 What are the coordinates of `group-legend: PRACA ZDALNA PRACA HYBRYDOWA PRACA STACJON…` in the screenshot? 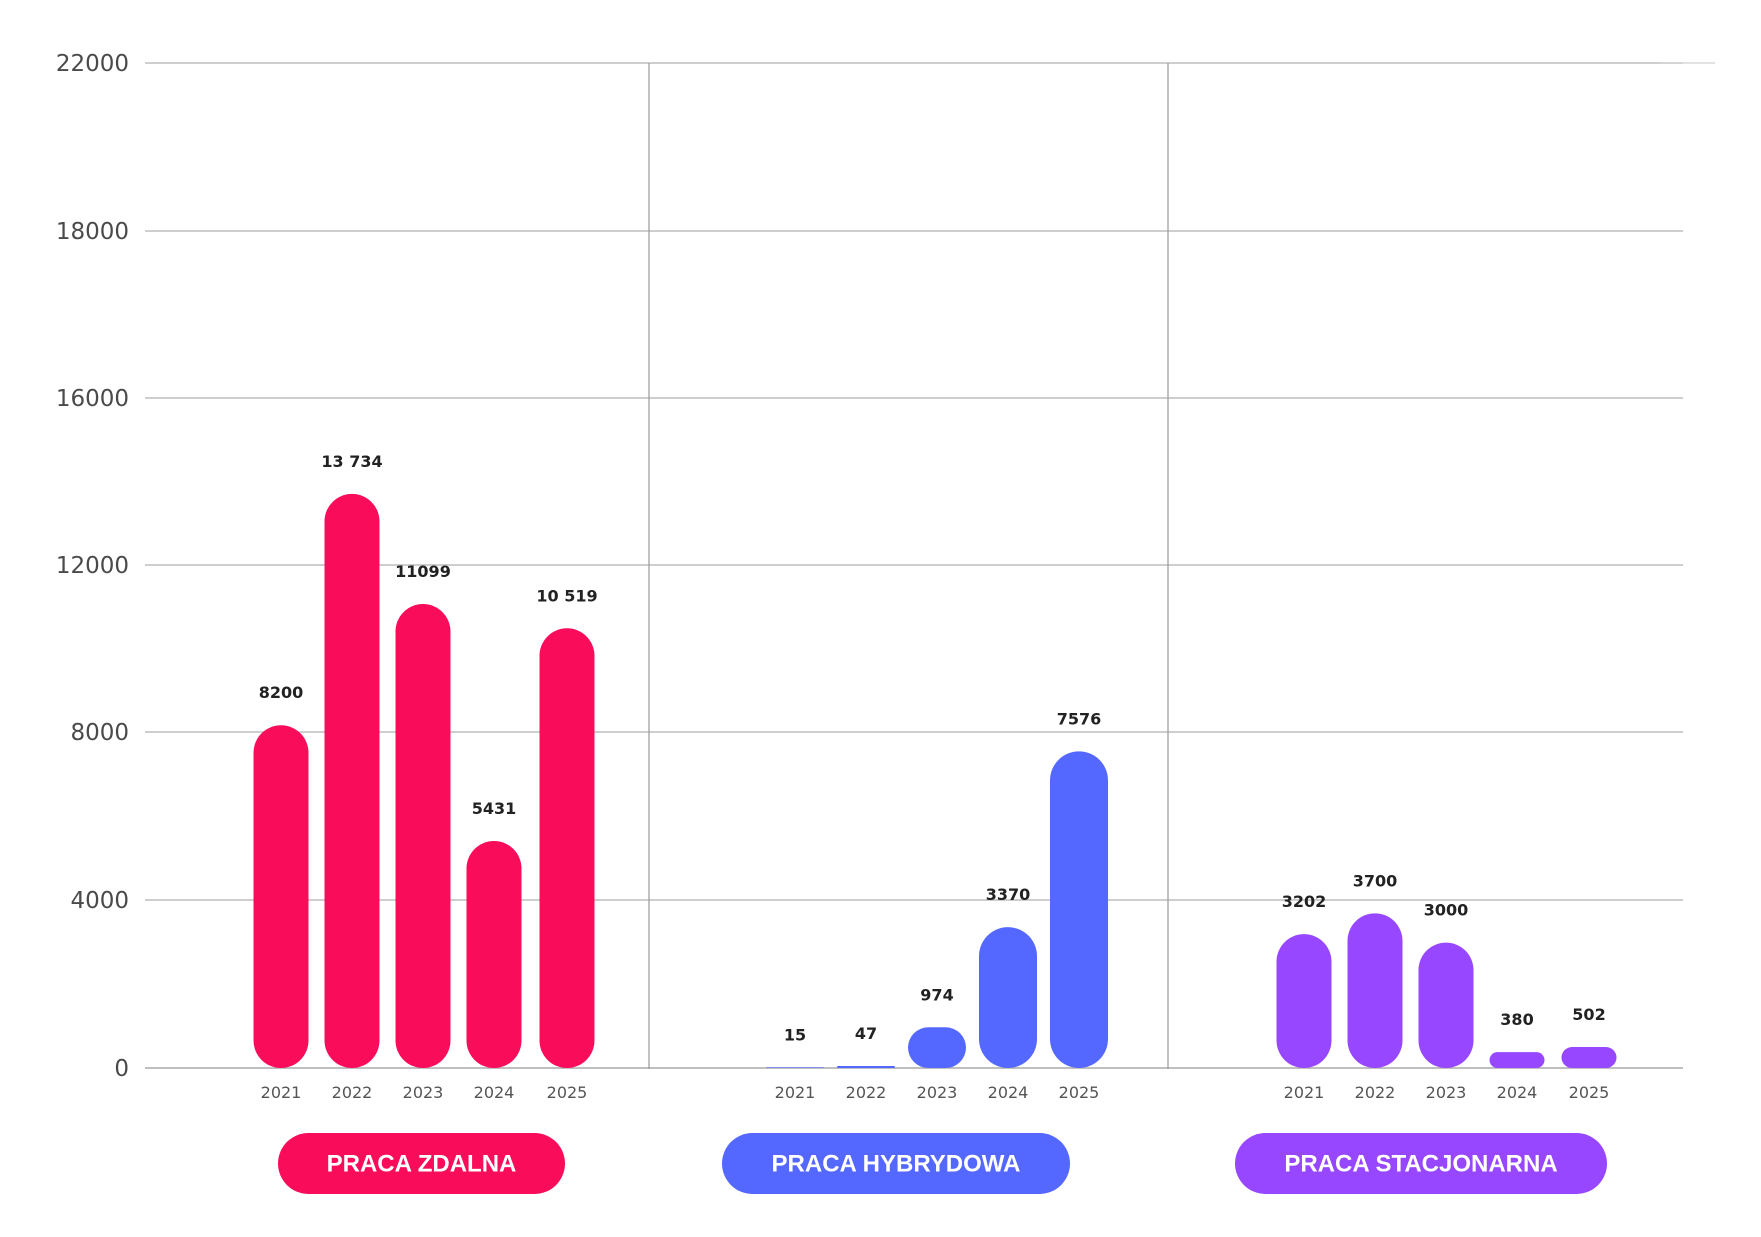 It's located at (942, 1163).